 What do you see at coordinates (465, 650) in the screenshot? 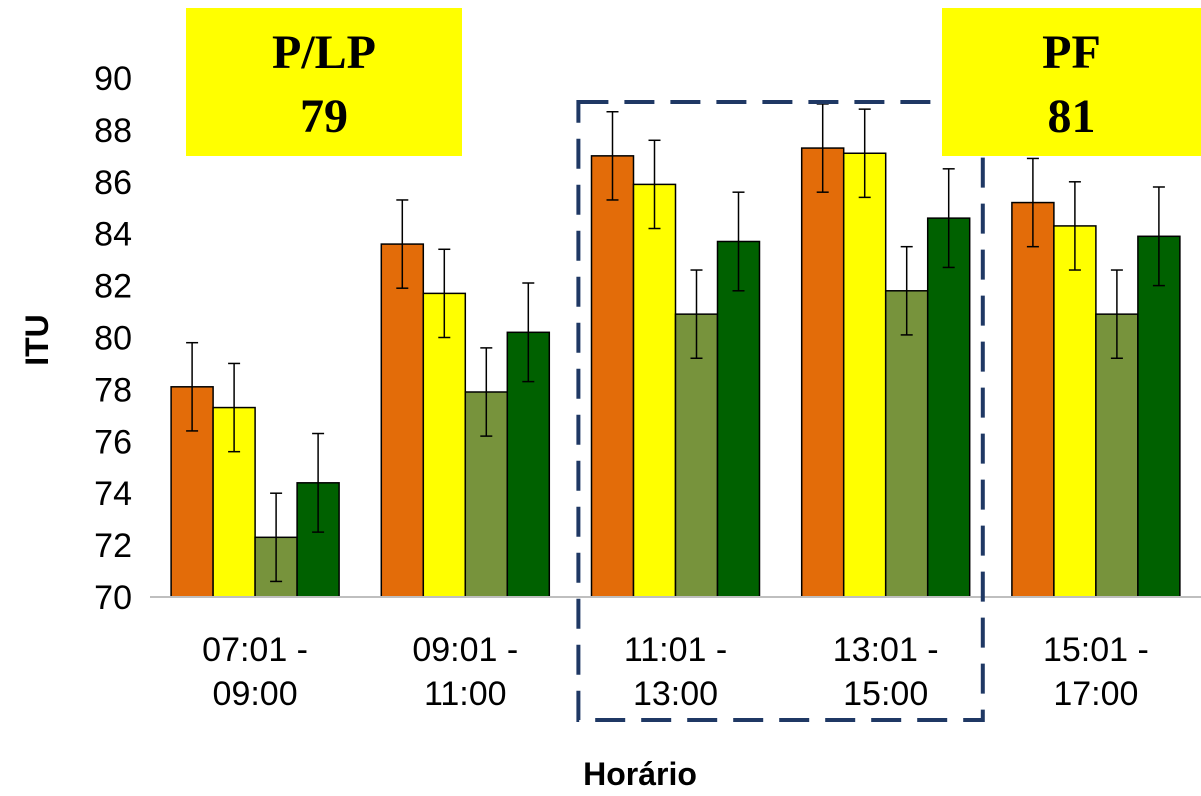
I see `x-tick-label: 09:01 -` at bounding box center [465, 650].